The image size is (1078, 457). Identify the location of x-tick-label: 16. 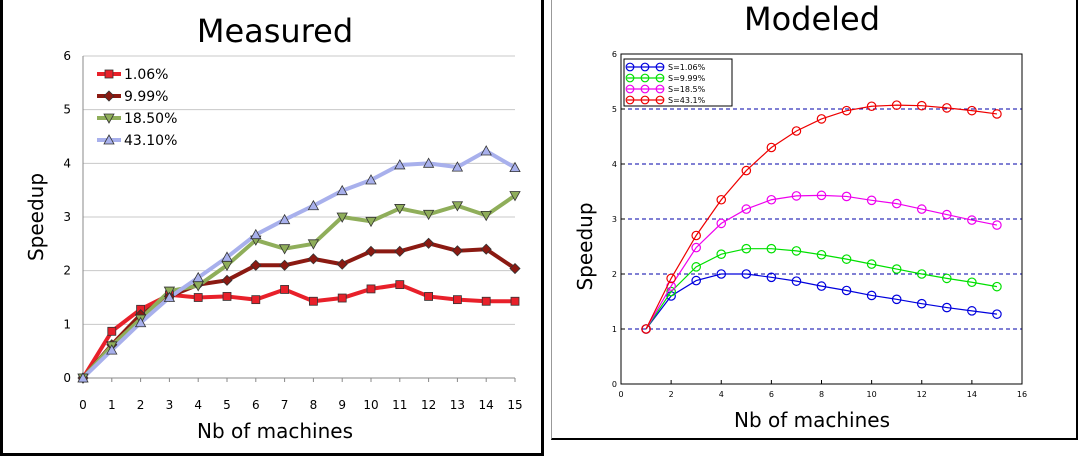
(1022, 394).